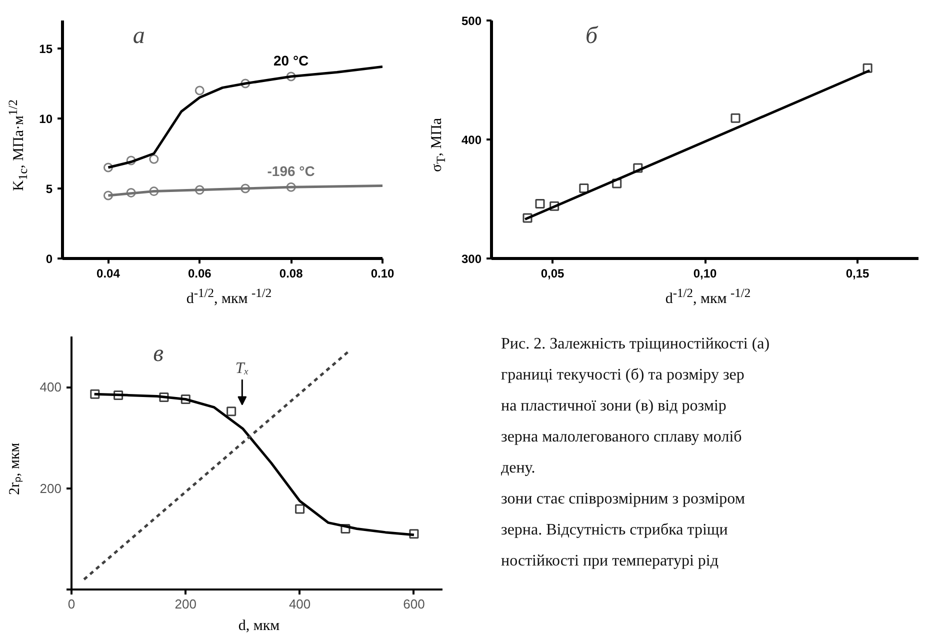  Describe the element at coordinates (858, 273) in the screenshot. I see `x-tick-label: 0,15` at that location.